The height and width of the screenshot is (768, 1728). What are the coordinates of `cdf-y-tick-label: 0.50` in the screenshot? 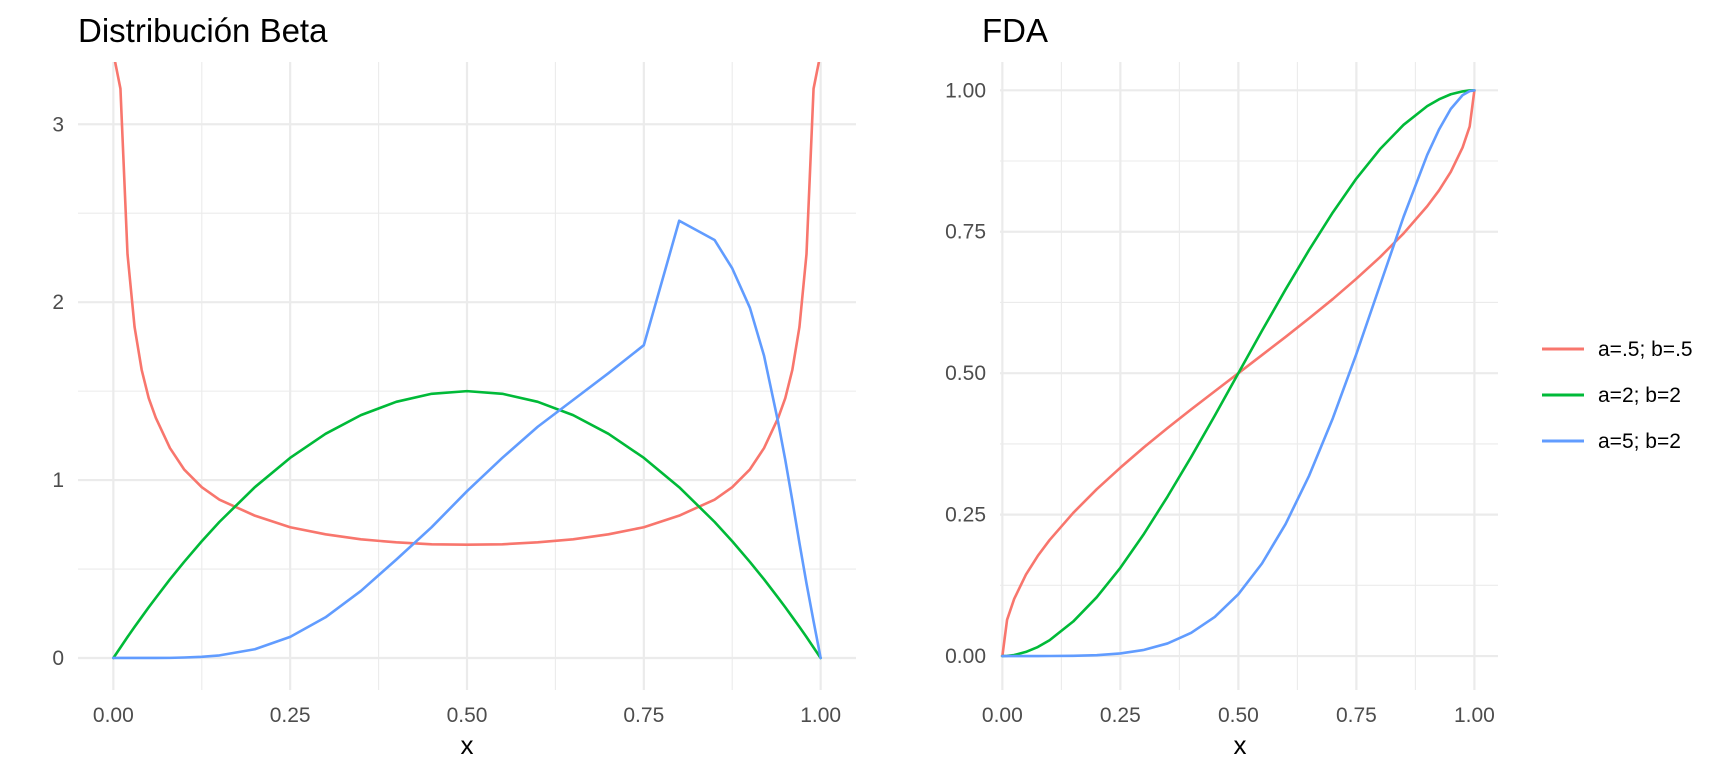 It's located at (965, 373).